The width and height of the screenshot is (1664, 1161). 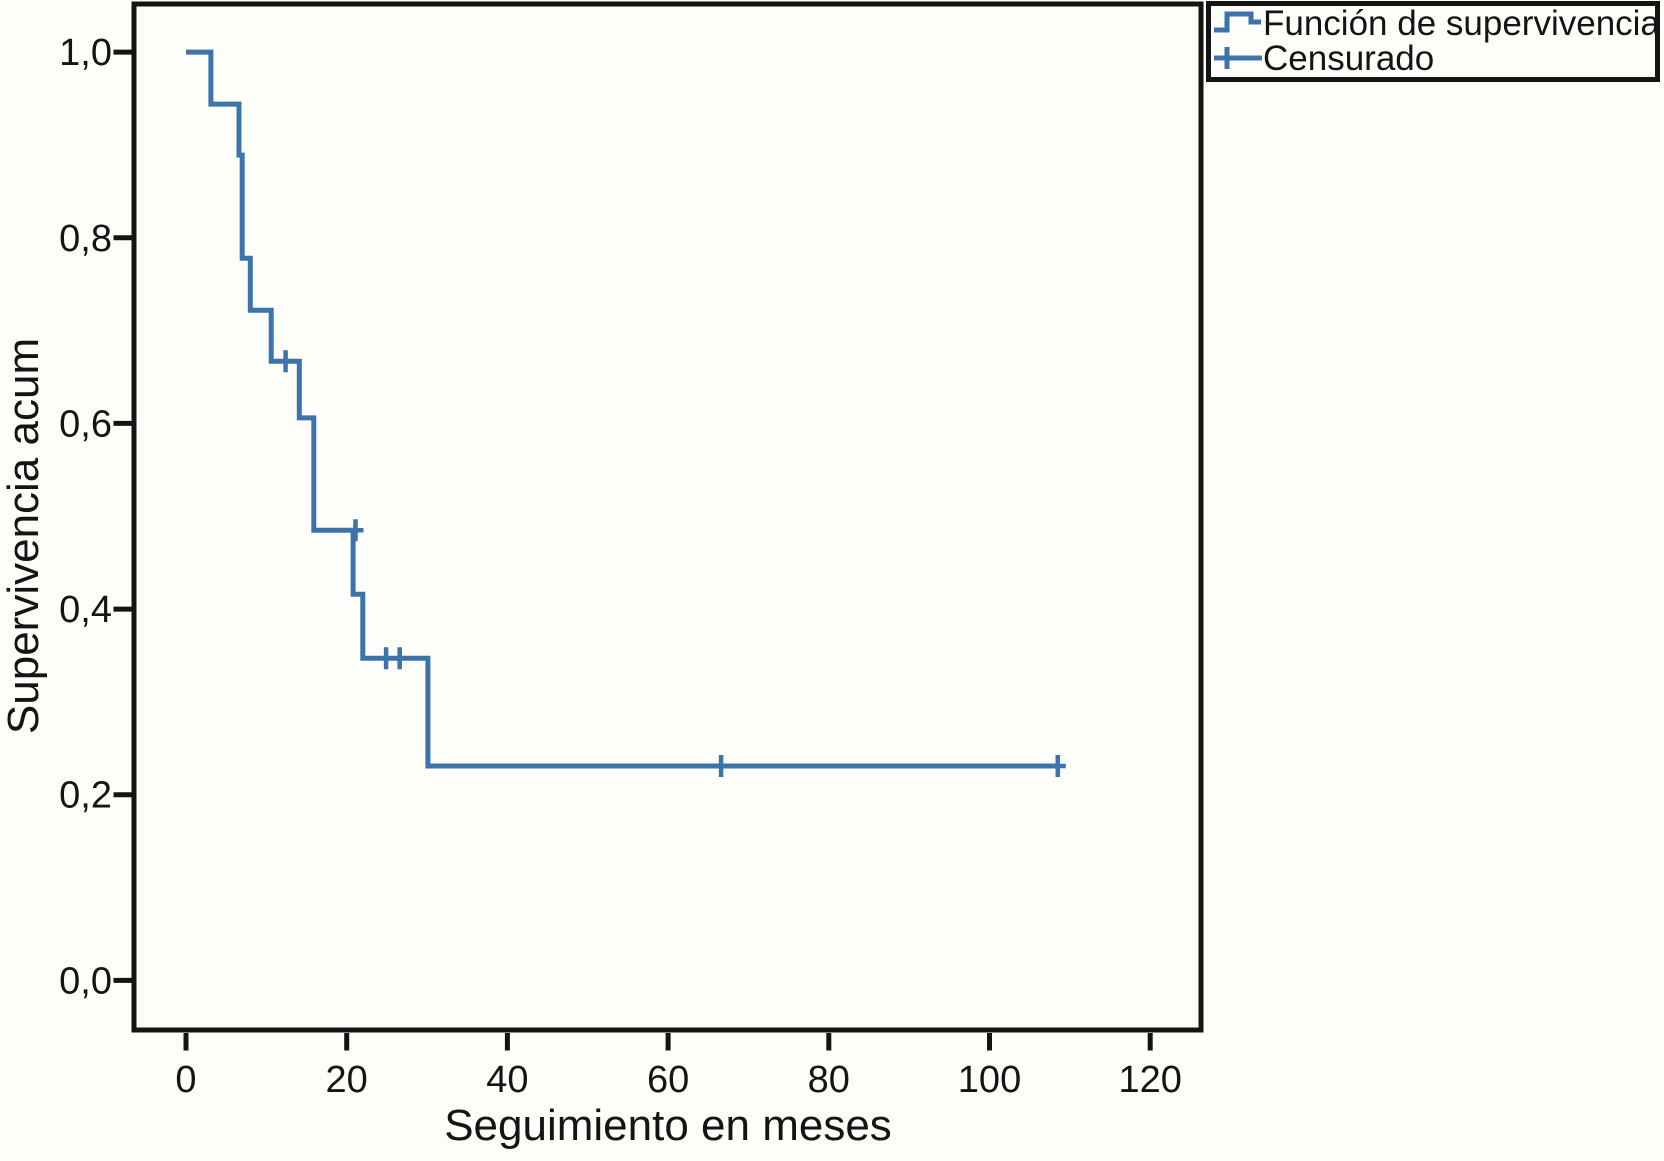 I want to click on x-tick-label: 20, so click(x=347, y=1080).